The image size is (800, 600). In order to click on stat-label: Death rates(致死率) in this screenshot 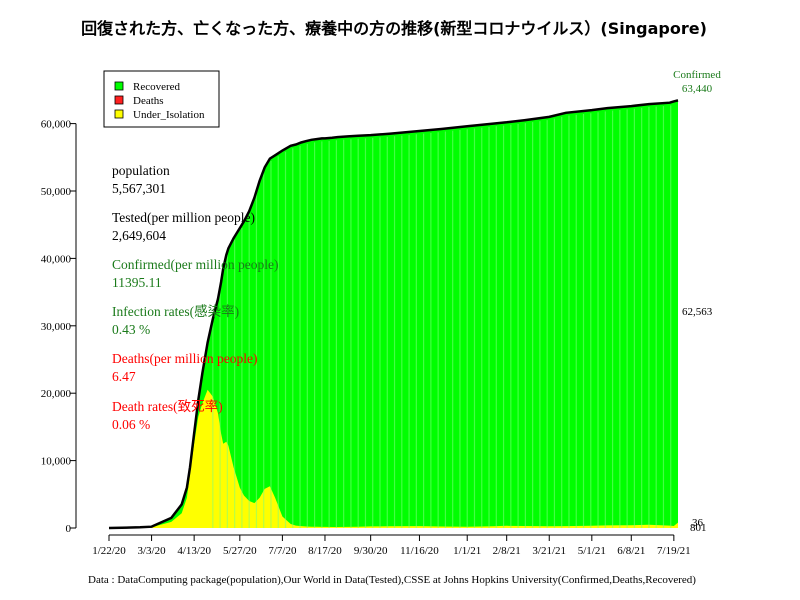, I will do `click(167, 406)`.